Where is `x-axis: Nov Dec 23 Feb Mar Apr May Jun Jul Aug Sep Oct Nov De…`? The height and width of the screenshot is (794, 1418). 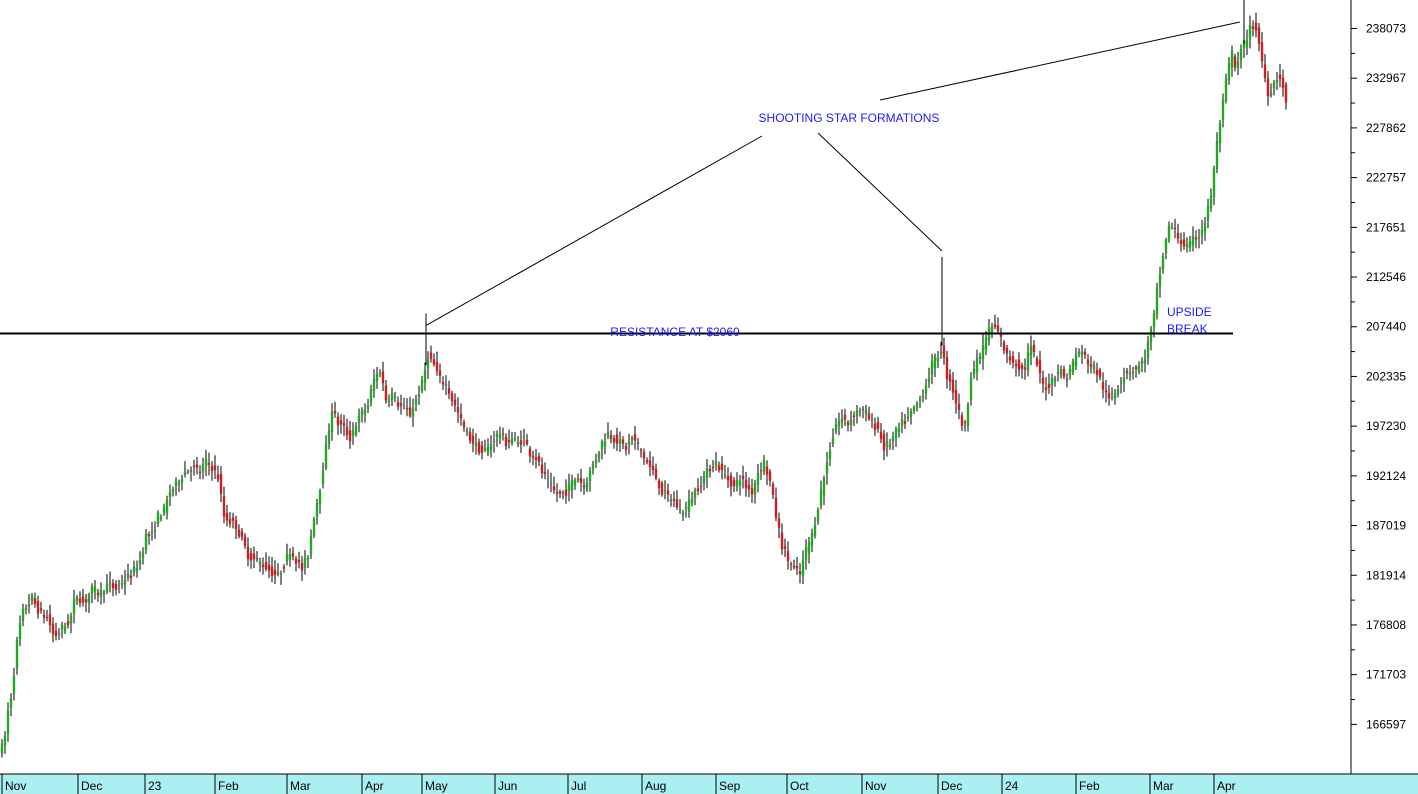
x-axis: Nov Dec 23 Feb Mar Apr May Jun Jul Aug Sep Oct Nov De… is located at coordinates (709, 783).